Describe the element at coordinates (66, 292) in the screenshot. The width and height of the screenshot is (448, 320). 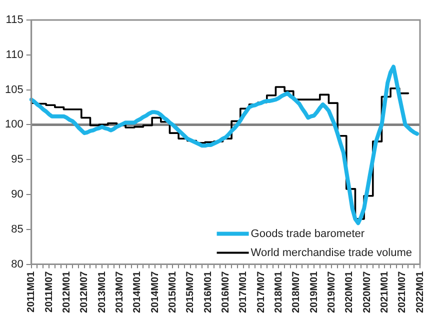
I see `x-tick-label: 2012M01` at that location.